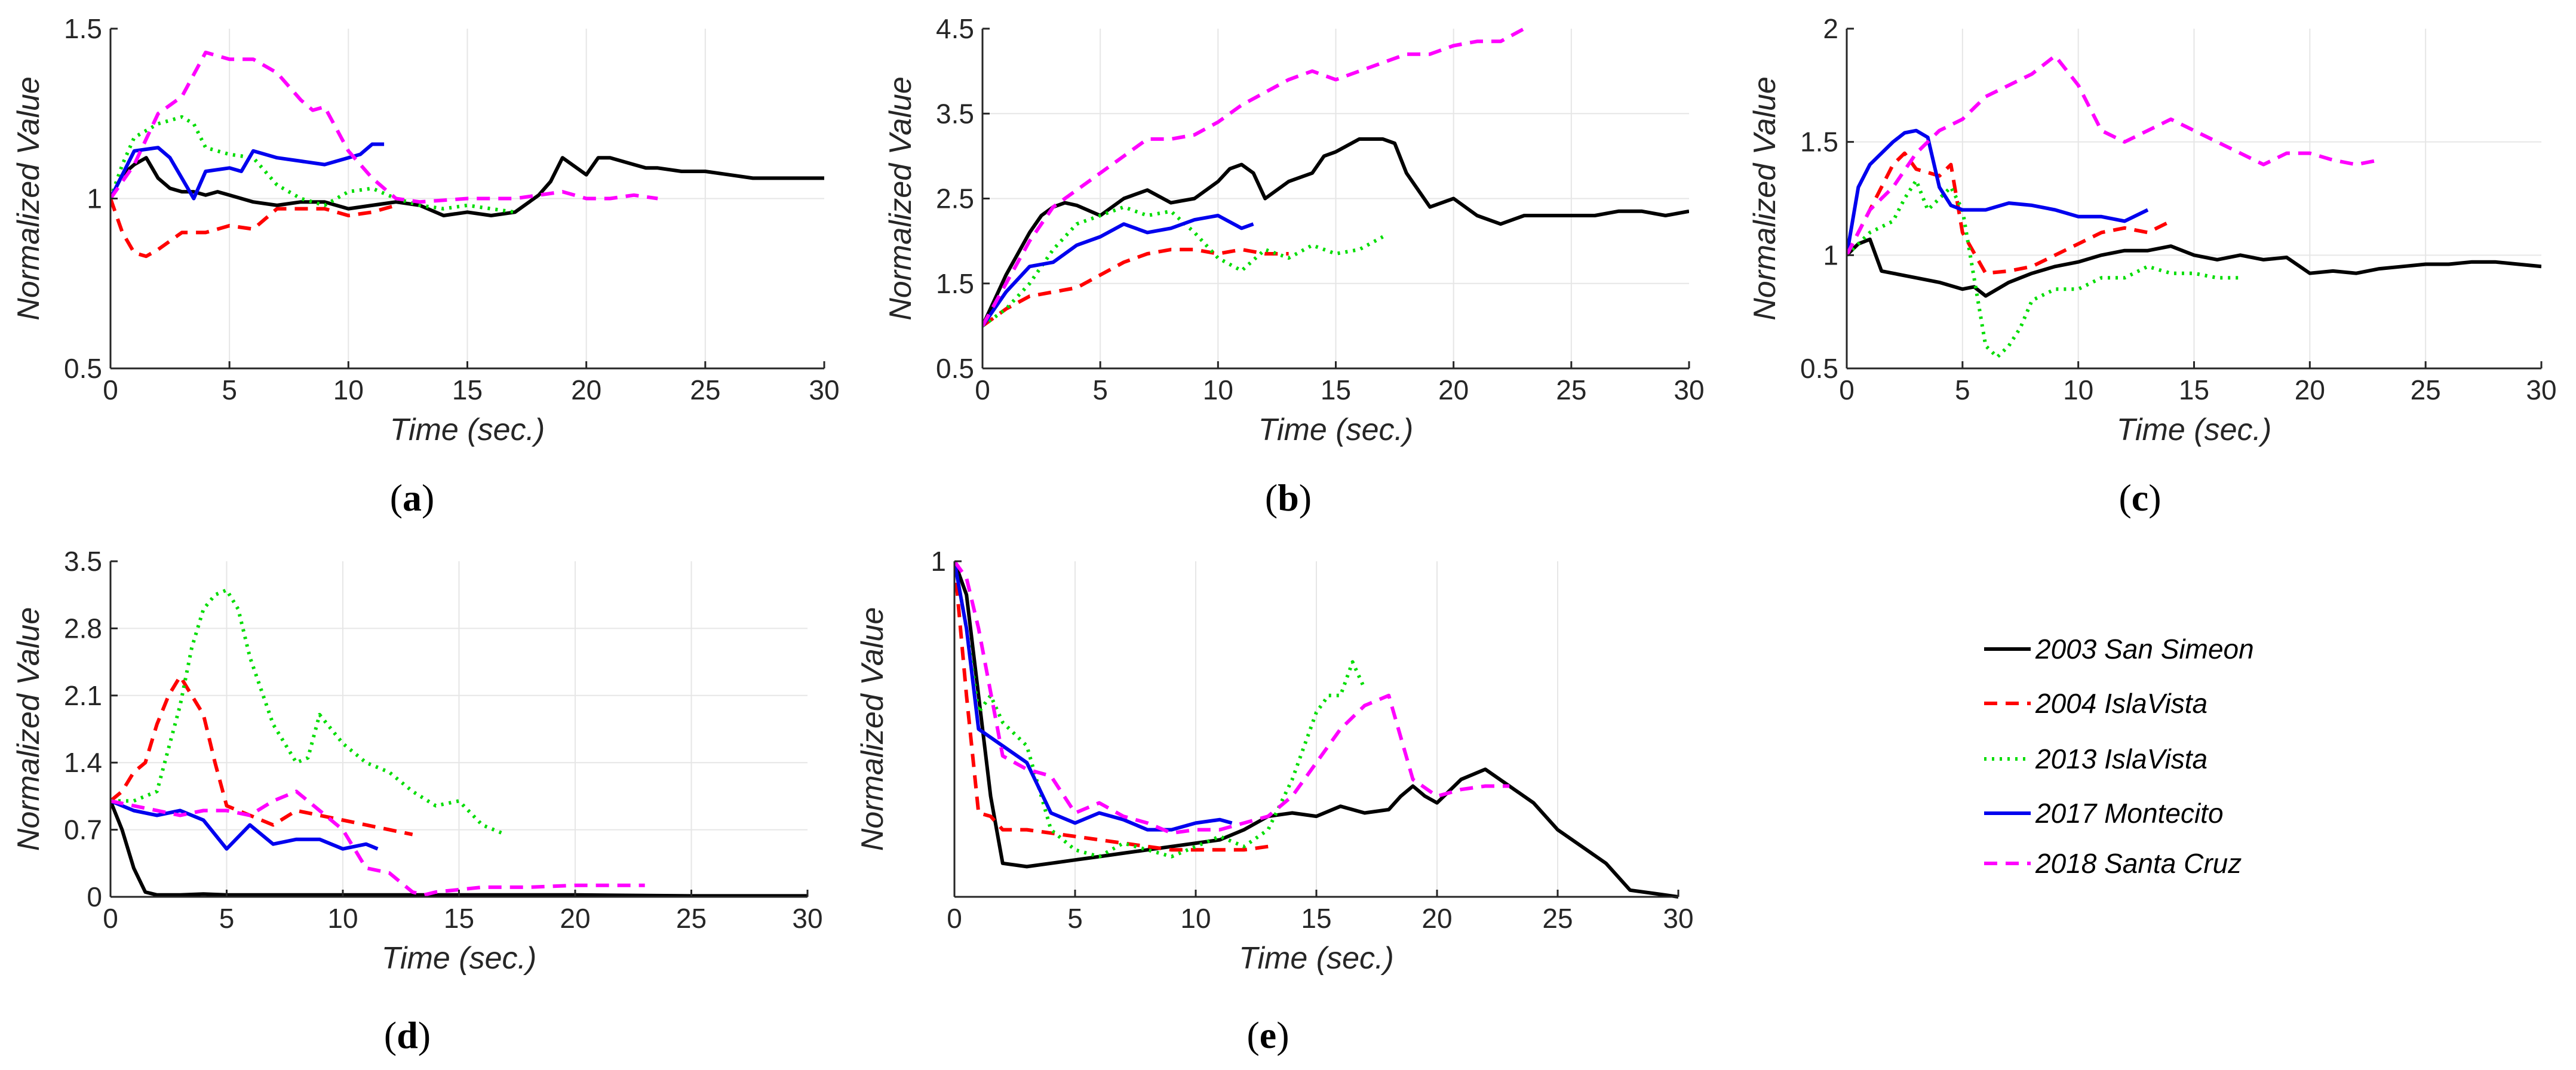 The height and width of the screenshot is (1070, 2576). I want to click on legend-entry-2003-san-simeon: 2003 San Simeon, so click(2119, 649).